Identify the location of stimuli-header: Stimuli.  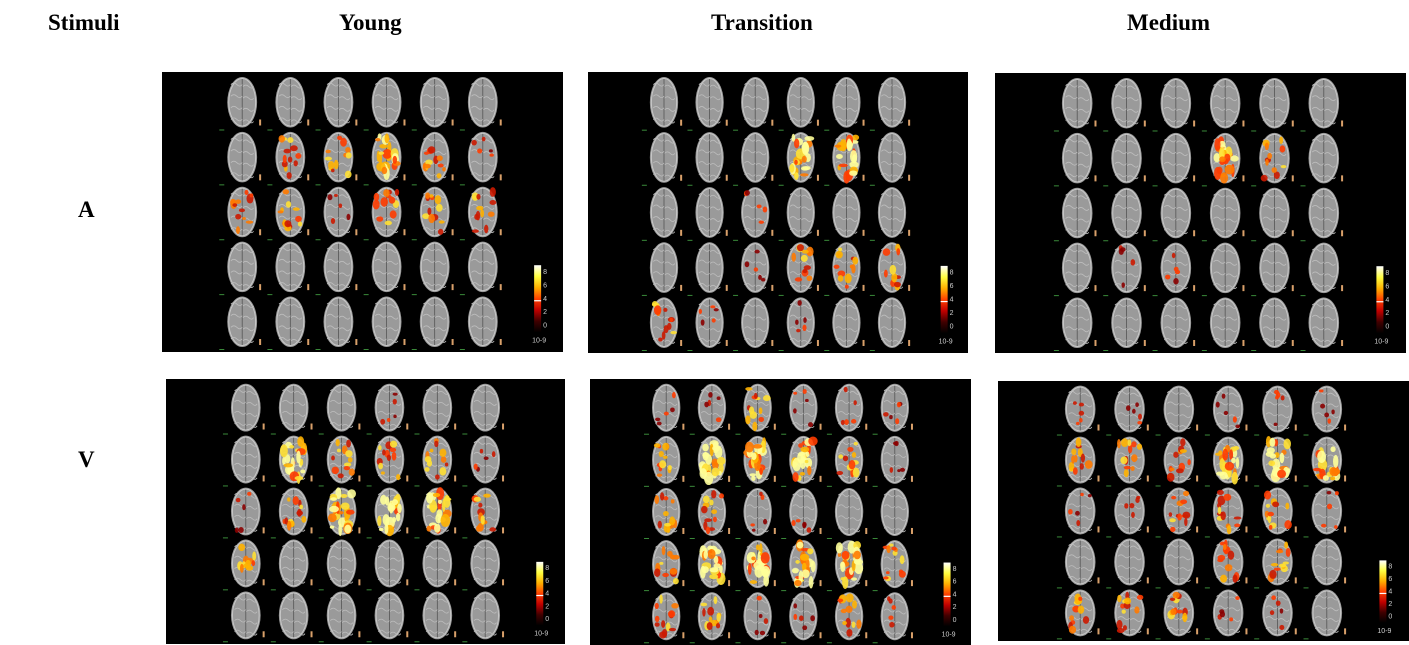
(84, 22).